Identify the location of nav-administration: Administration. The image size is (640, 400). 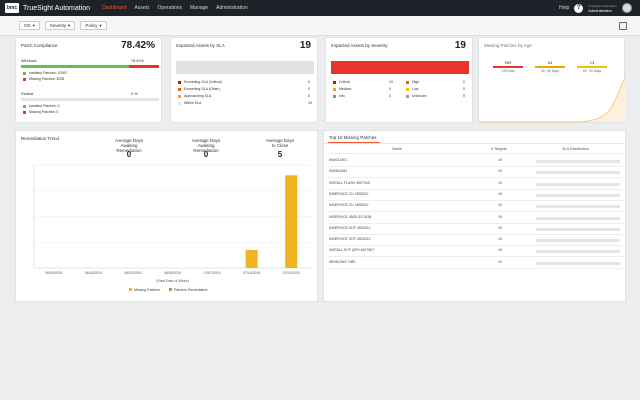
(232, 8).